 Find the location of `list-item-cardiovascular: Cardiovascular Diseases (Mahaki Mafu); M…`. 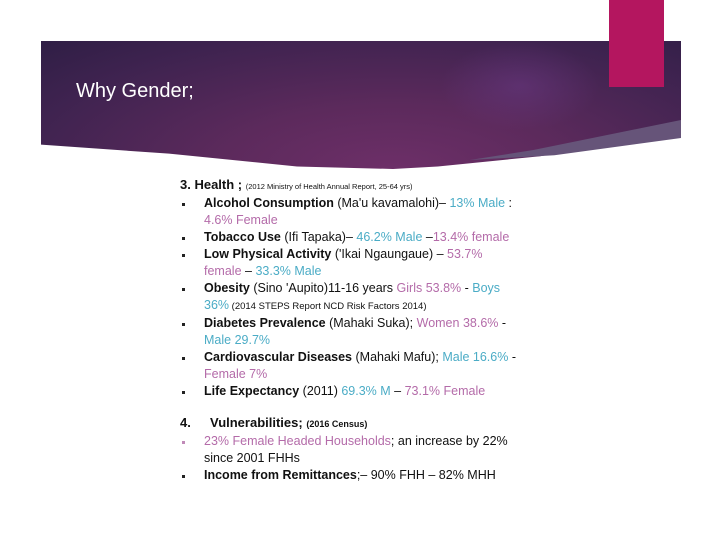

list-item-cardiovascular: Cardiovascular Diseases (Mahaki Mafu); M… is located at coordinates (350, 366).